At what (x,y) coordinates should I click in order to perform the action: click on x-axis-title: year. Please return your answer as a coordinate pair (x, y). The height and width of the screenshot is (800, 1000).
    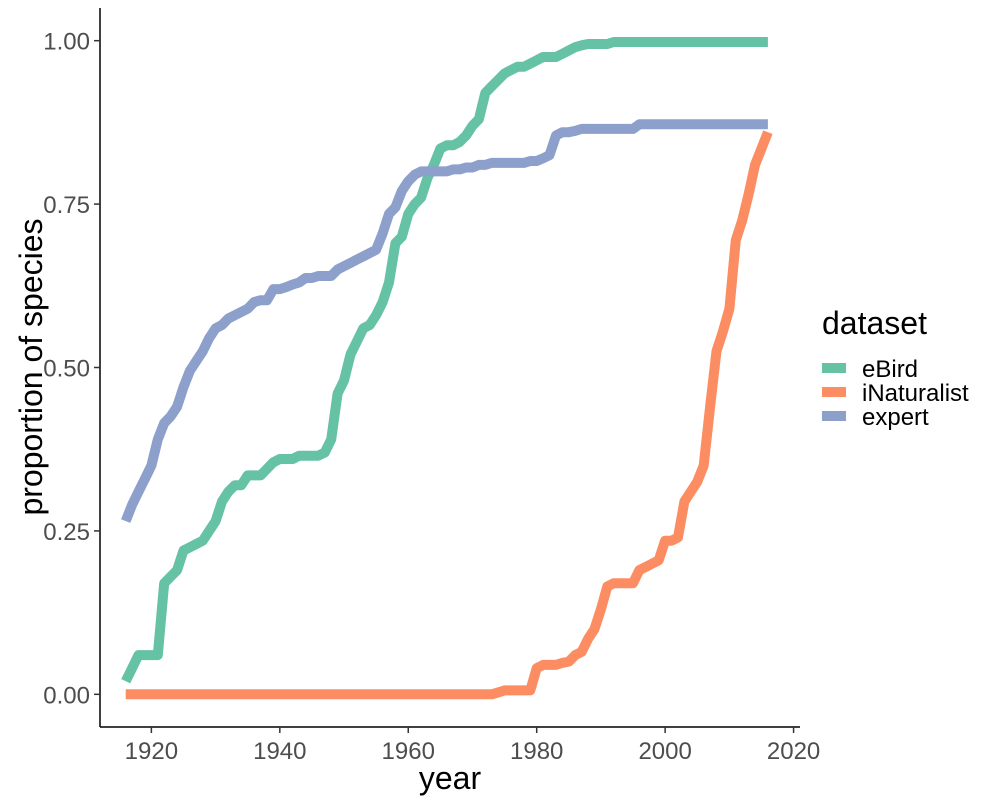
    Looking at the image, I should click on (450, 778).